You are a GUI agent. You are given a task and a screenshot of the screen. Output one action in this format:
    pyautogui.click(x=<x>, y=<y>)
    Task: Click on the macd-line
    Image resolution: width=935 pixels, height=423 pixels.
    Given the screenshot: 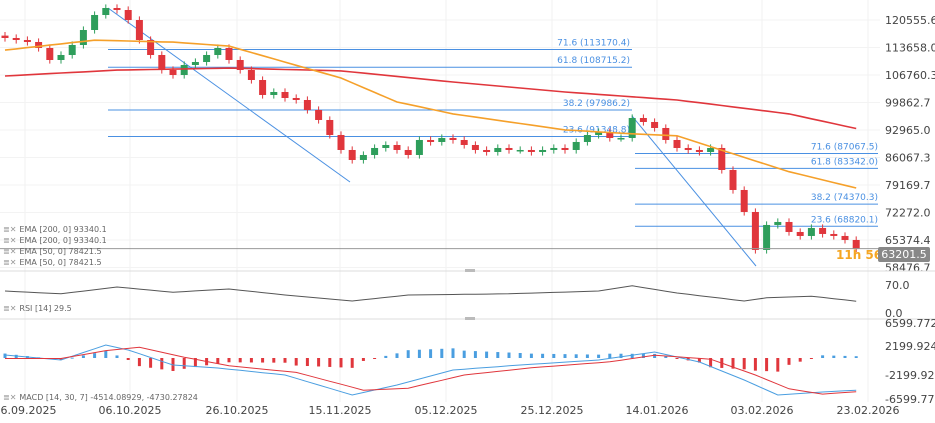 What is the action you would take?
    pyautogui.click(x=430, y=370)
    